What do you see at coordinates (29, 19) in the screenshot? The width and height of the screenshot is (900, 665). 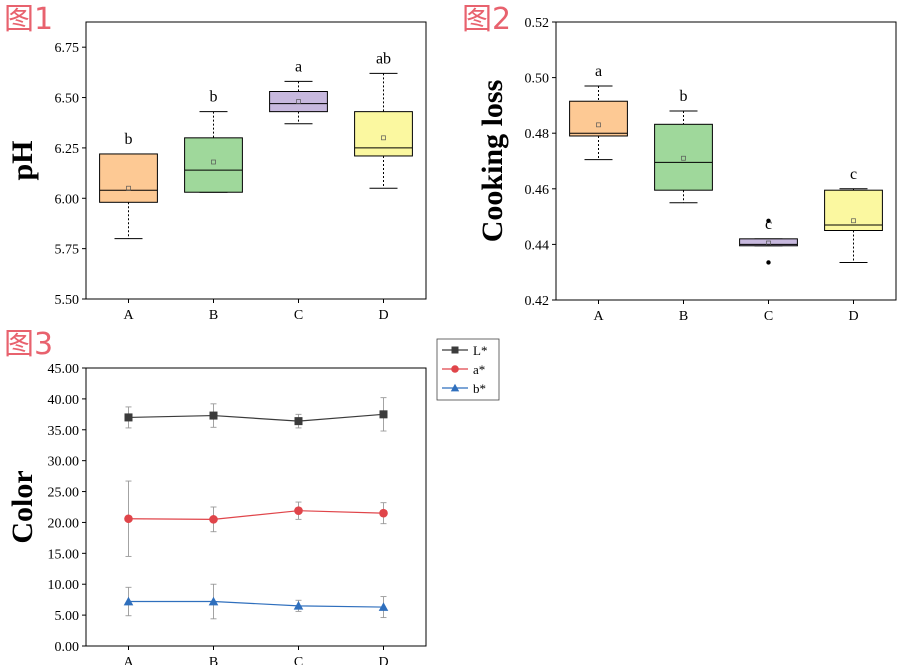 I see `figure-label-1: 图1` at bounding box center [29, 19].